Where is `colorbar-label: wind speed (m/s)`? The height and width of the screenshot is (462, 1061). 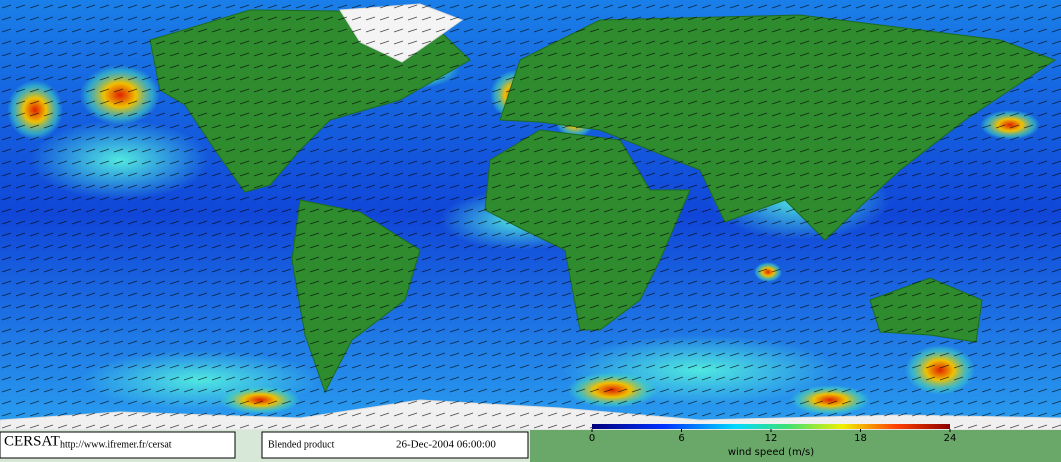 colorbar-label: wind speed (m/s) is located at coordinates (771, 452).